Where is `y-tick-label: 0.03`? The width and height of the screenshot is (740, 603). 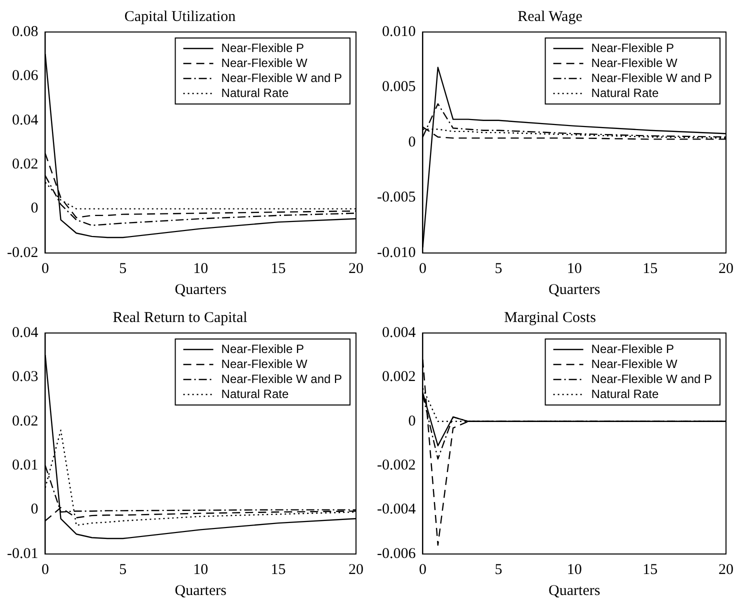 y-tick-label: 0.03 is located at coordinates (25, 377).